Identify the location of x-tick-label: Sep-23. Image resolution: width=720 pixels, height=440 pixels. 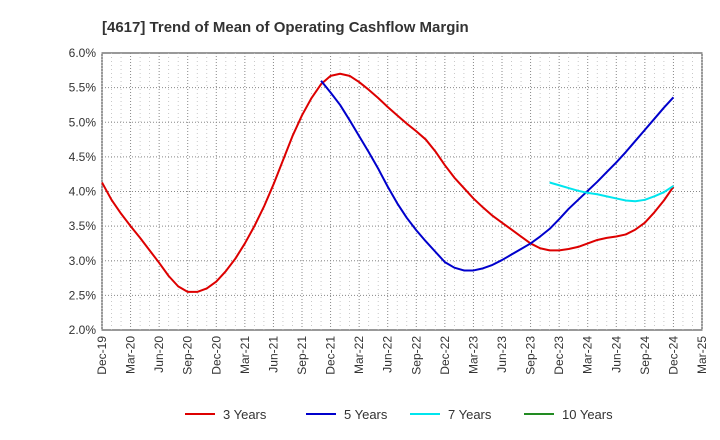
(531, 355).